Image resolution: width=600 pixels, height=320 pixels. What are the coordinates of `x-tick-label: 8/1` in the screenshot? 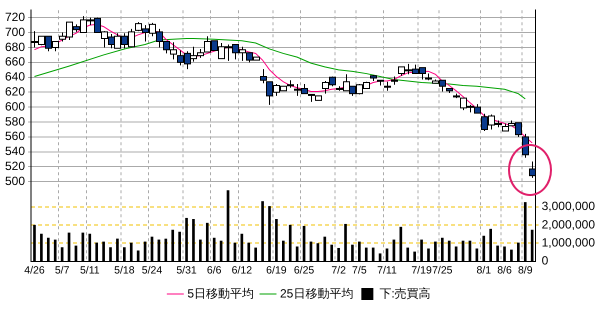 It's located at (484, 270).